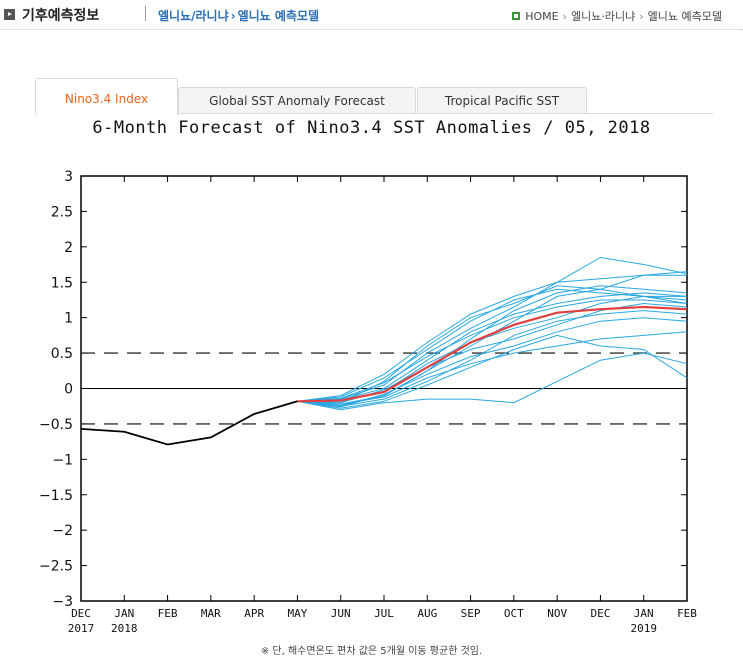 The width and height of the screenshot is (743, 672). I want to click on tab-nino34-index: Nino3.4 Index, so click(106, 96).